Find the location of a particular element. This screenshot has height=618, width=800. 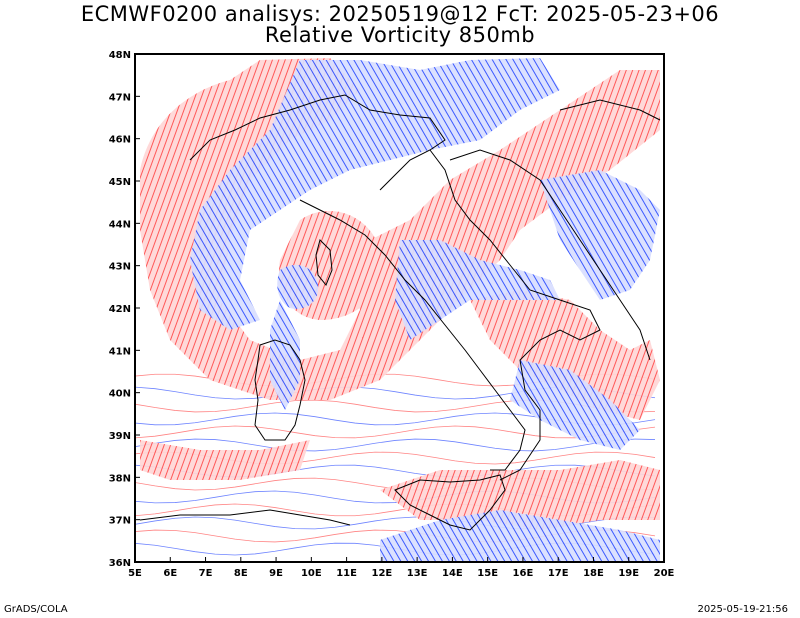

x-tick-label: 14E is located at coordinates (452, 573).